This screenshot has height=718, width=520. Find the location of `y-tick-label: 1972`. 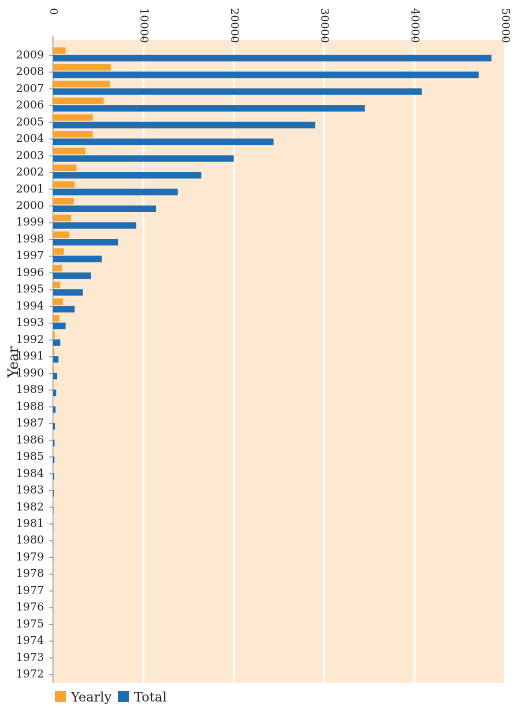

y-tick-label: 1972 is located at coordinates (30, 674).